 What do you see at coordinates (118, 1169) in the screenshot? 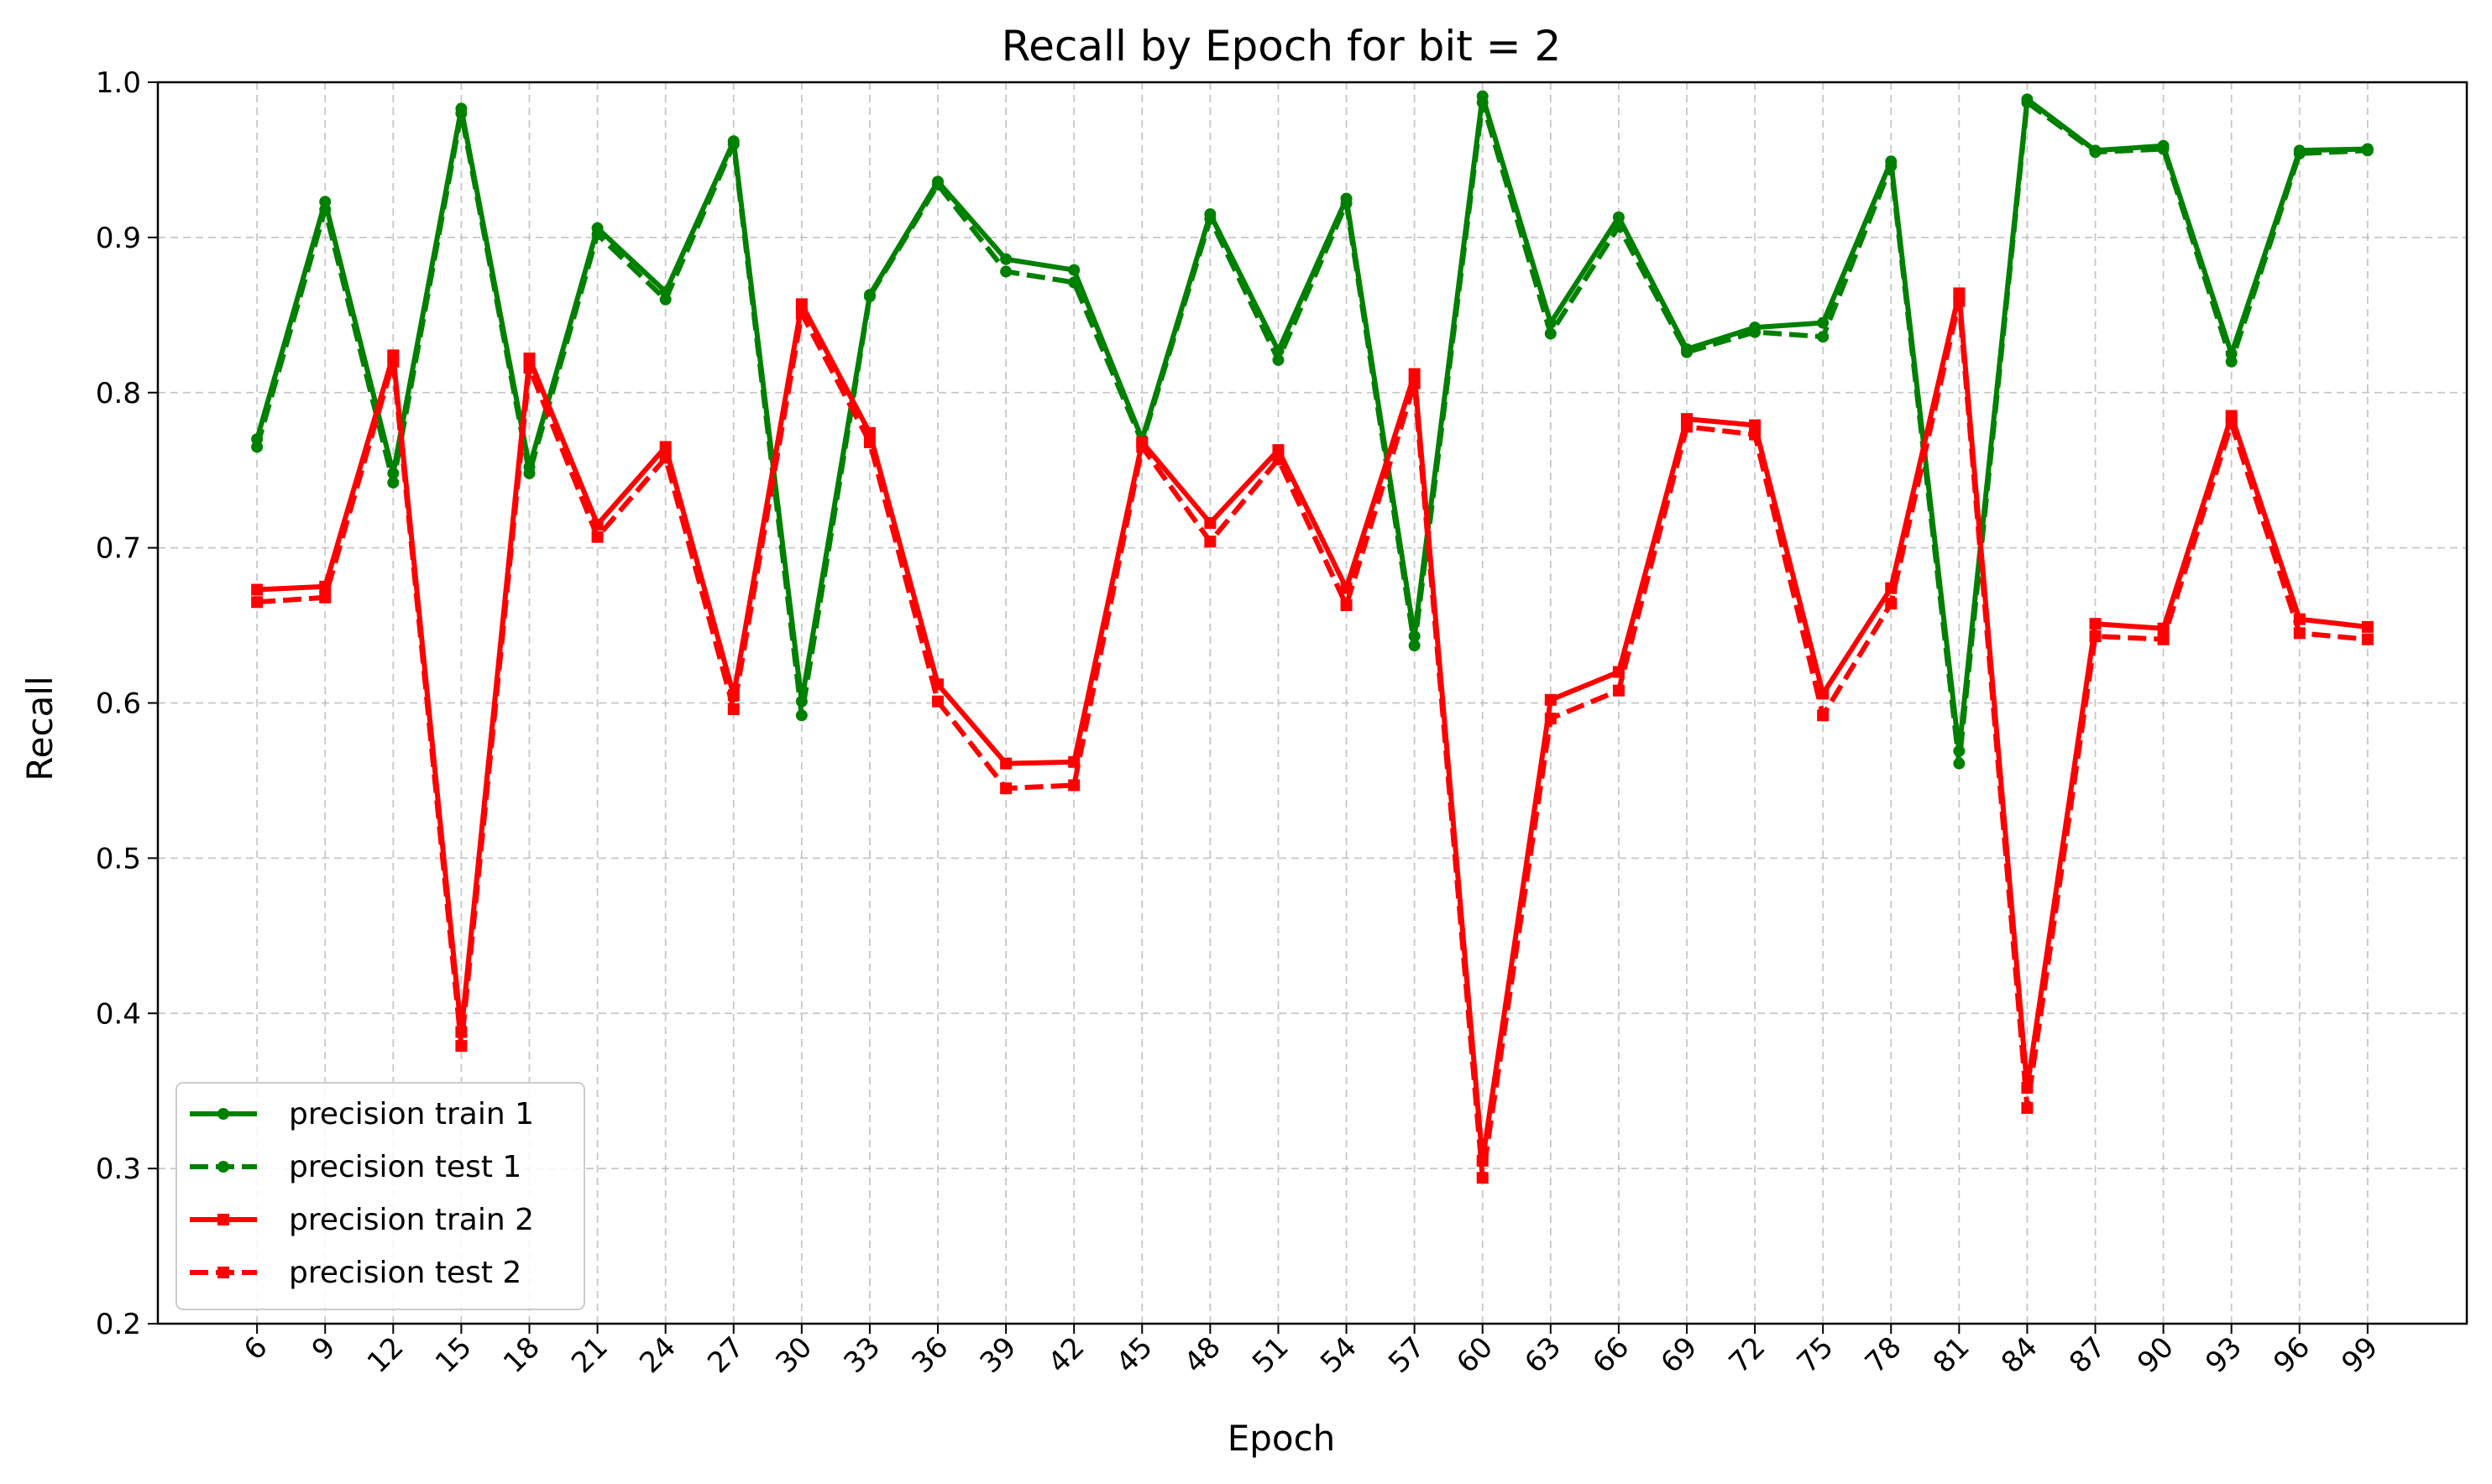
I see `y-tick-label: 0.3` at bounding box center [118, 1169].